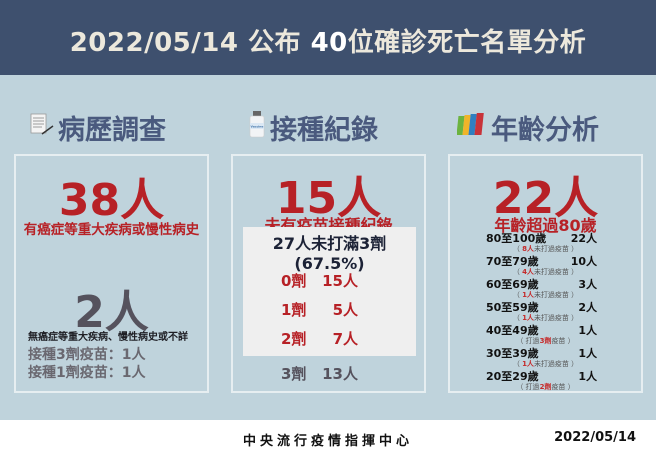  I want to click on footer: 中央流行疫情指揮中心 2022/05/14, so click(328, 442).